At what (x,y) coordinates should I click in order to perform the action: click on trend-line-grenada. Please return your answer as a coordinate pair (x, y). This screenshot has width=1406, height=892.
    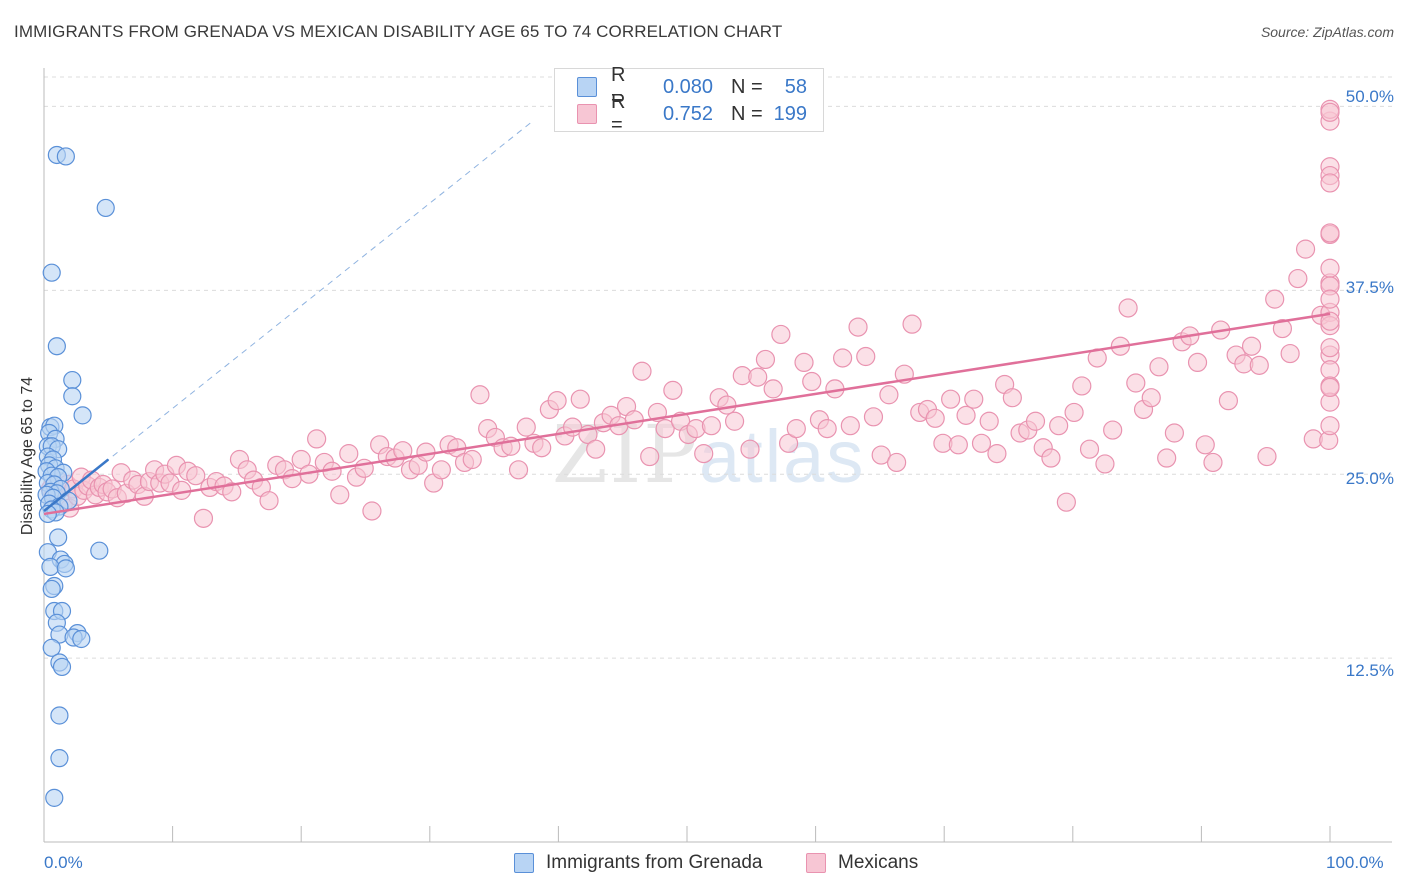
    Looking at the image, I should click on (76, 485).